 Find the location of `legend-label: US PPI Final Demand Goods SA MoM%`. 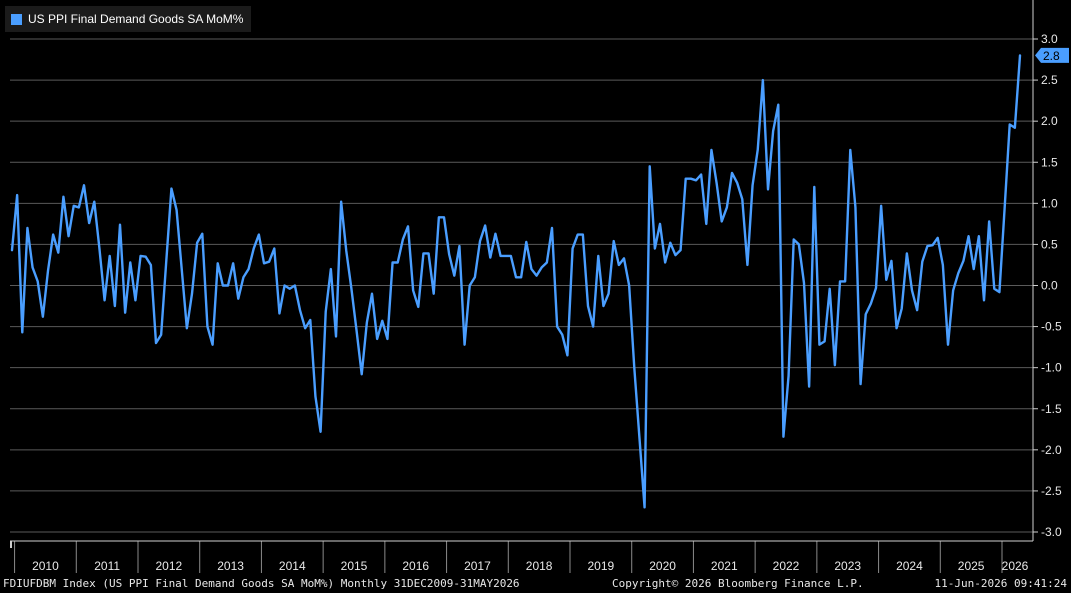

legend-label: US PPI Final Demand Goods SA MoM% is located at coordinates (136, 19).